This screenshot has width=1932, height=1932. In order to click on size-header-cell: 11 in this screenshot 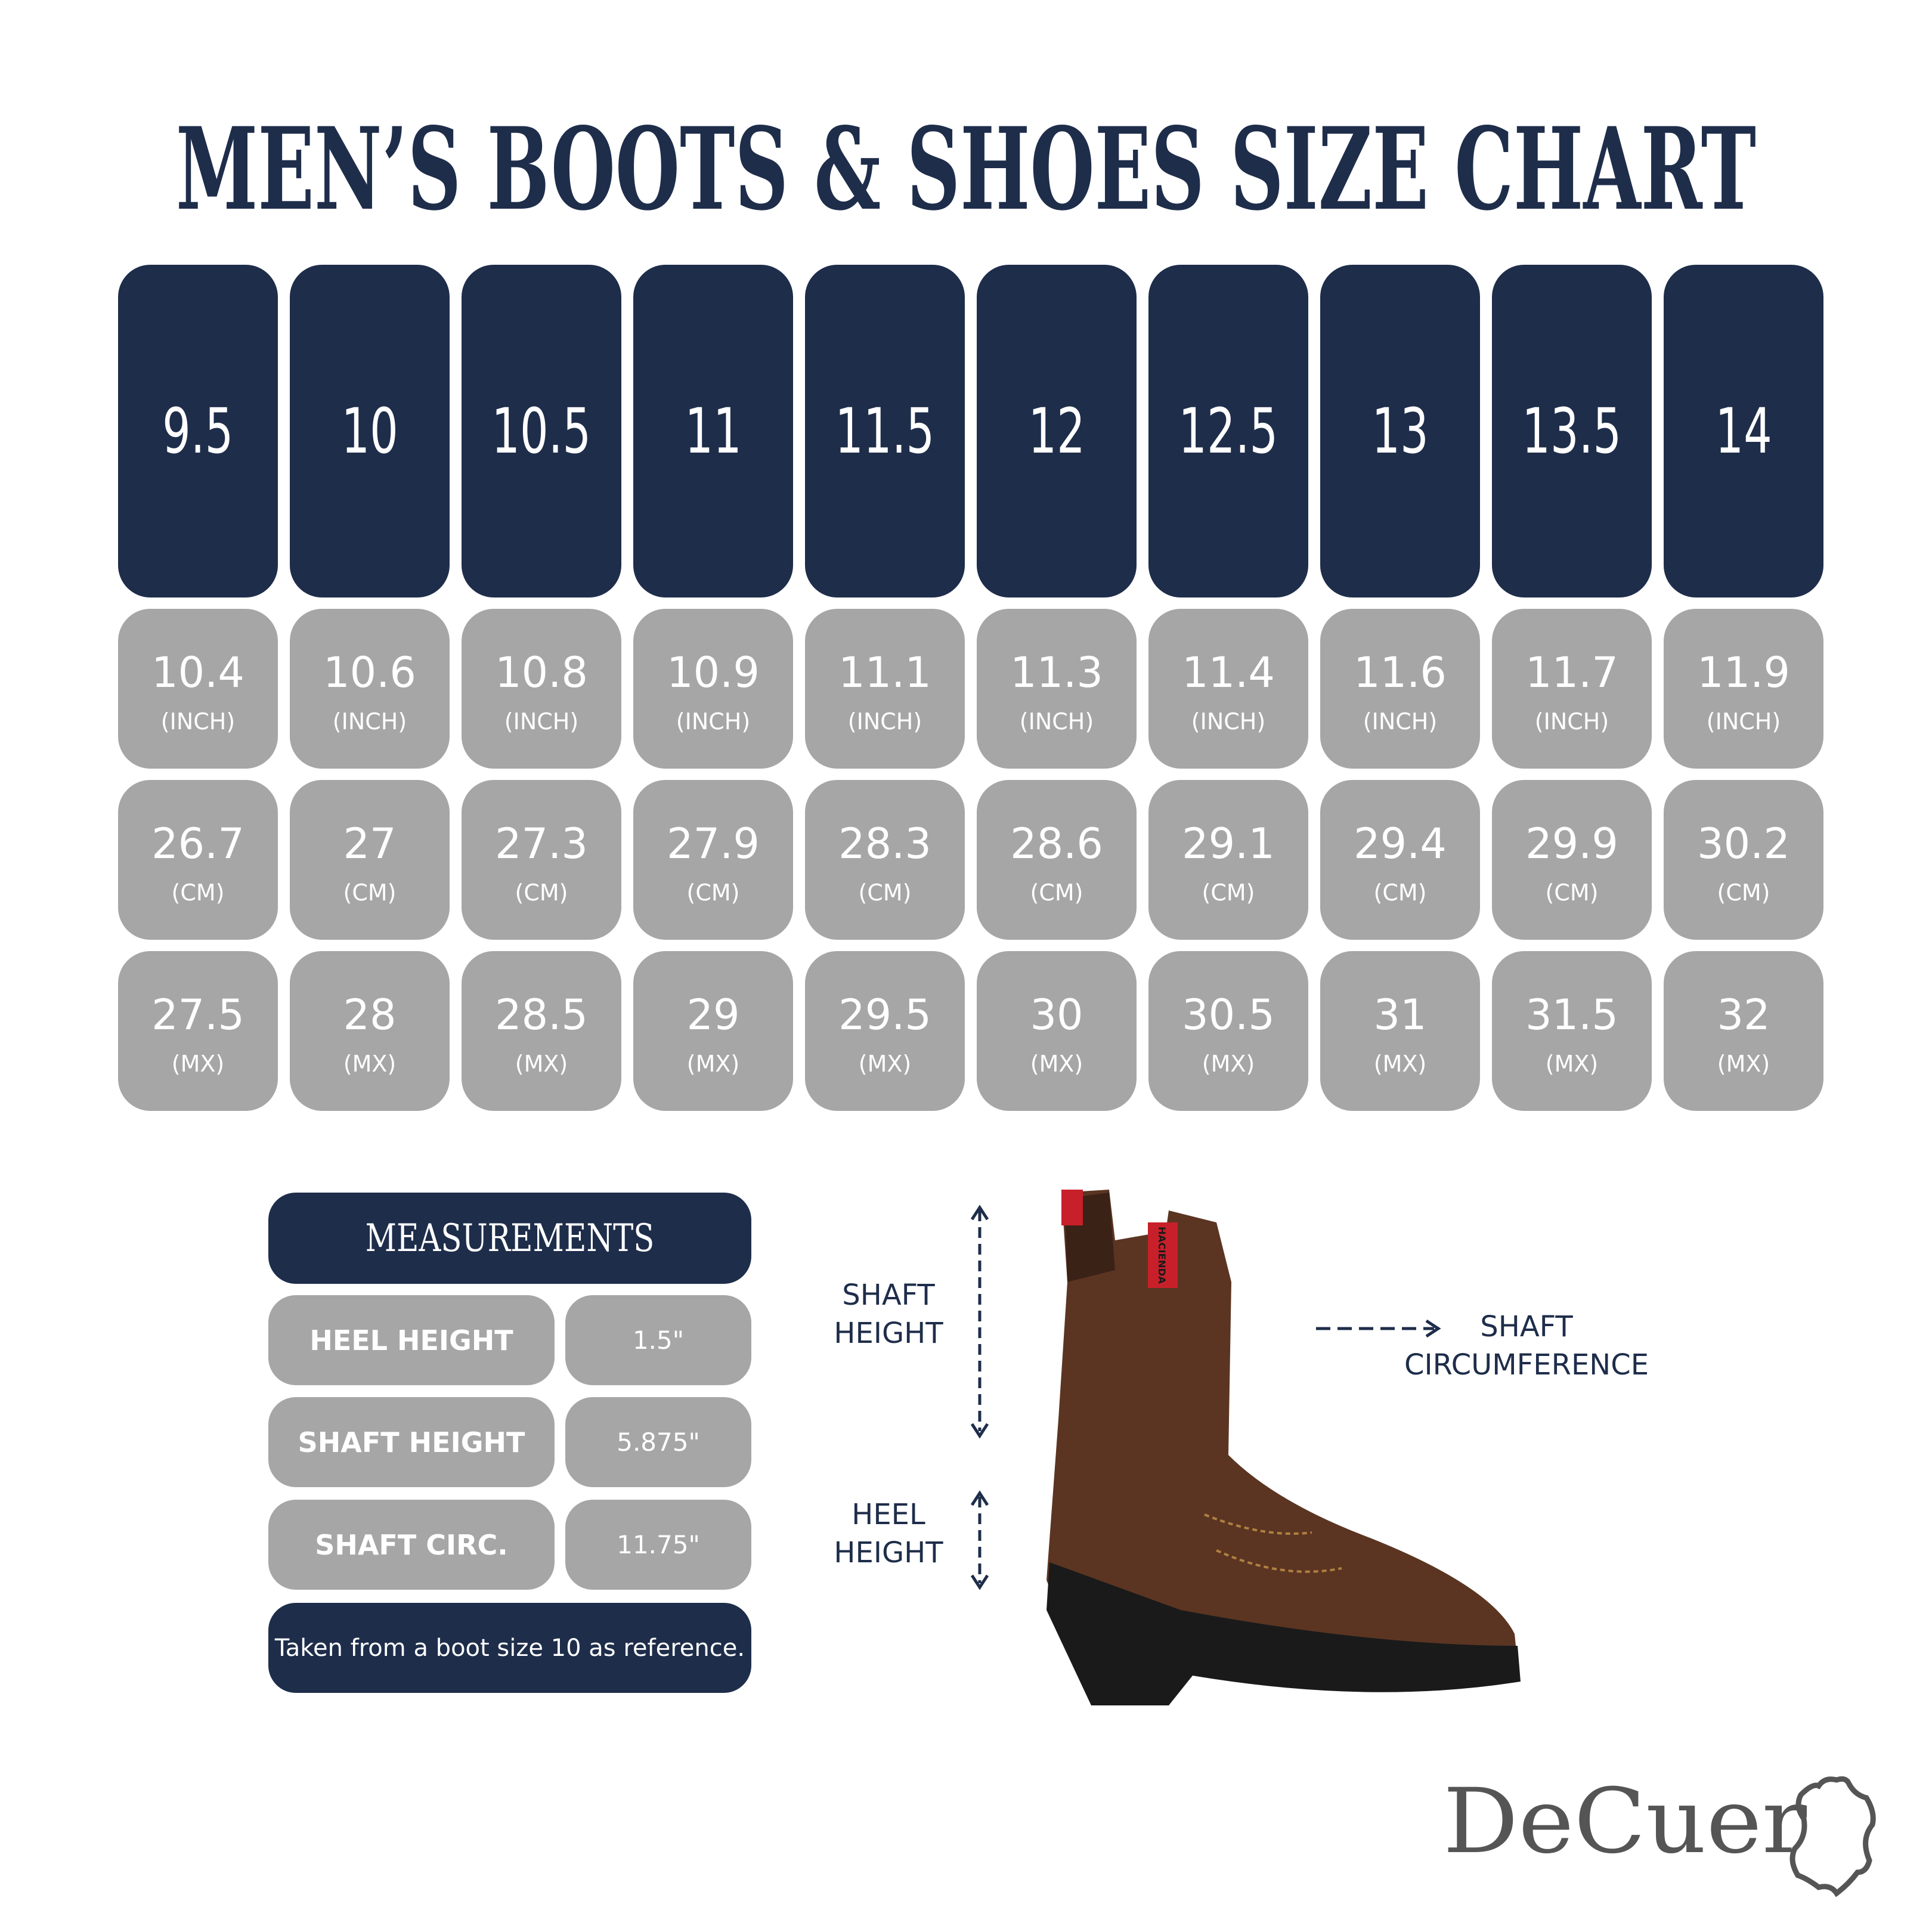, I will do `click(713, 431)`.